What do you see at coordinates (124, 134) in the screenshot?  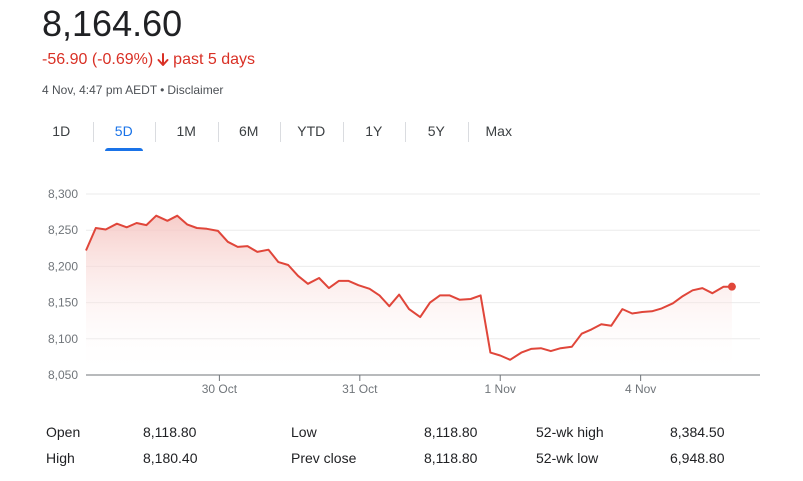 I see `tab-5d: 5D` at bounding box center [124, 134].